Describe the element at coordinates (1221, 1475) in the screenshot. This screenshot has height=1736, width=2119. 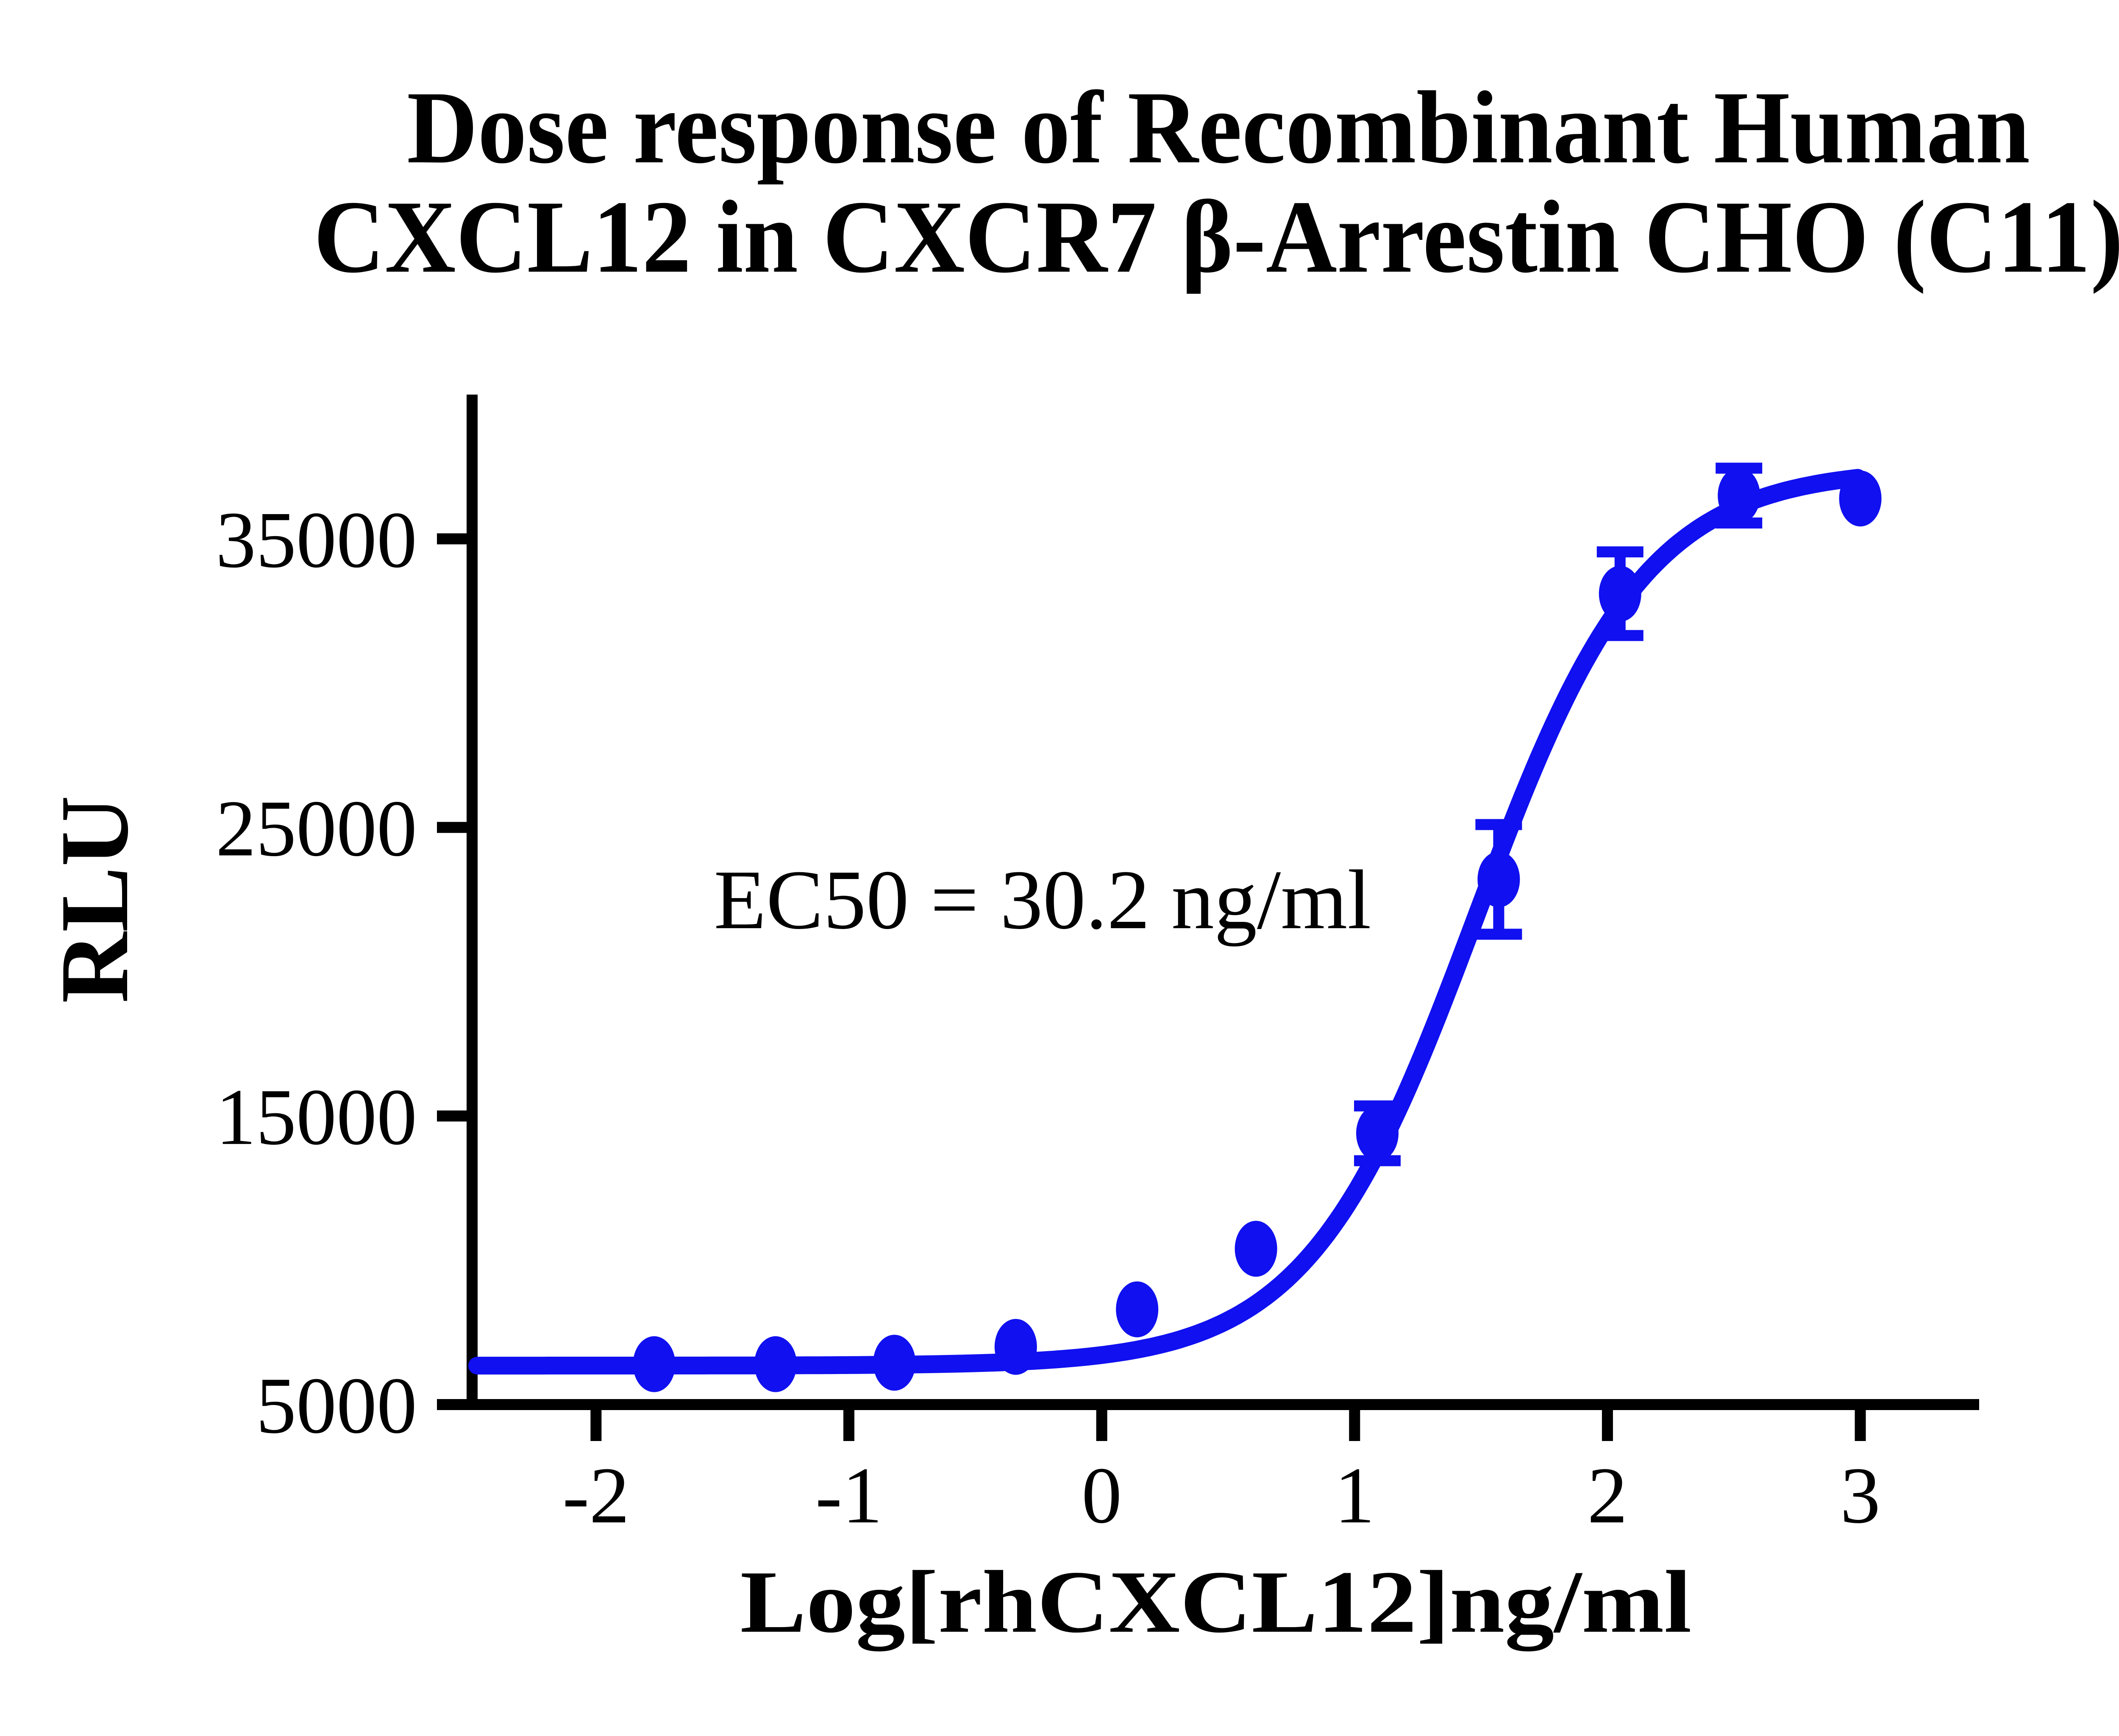
I see `x-axis-ticks: -2 -1 0 1 2 3` at that location.